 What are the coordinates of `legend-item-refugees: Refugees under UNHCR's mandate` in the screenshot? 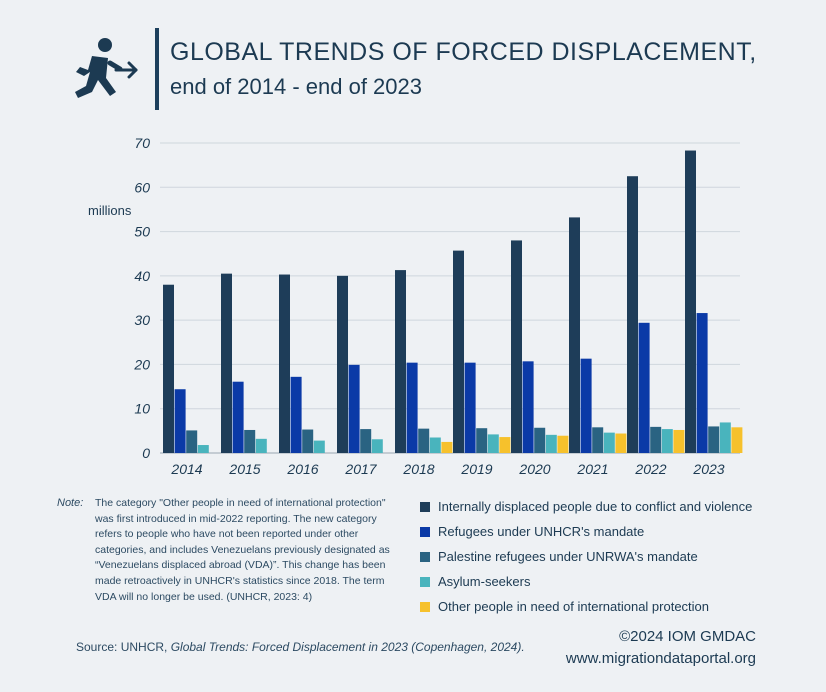 It's located at (586, 531).